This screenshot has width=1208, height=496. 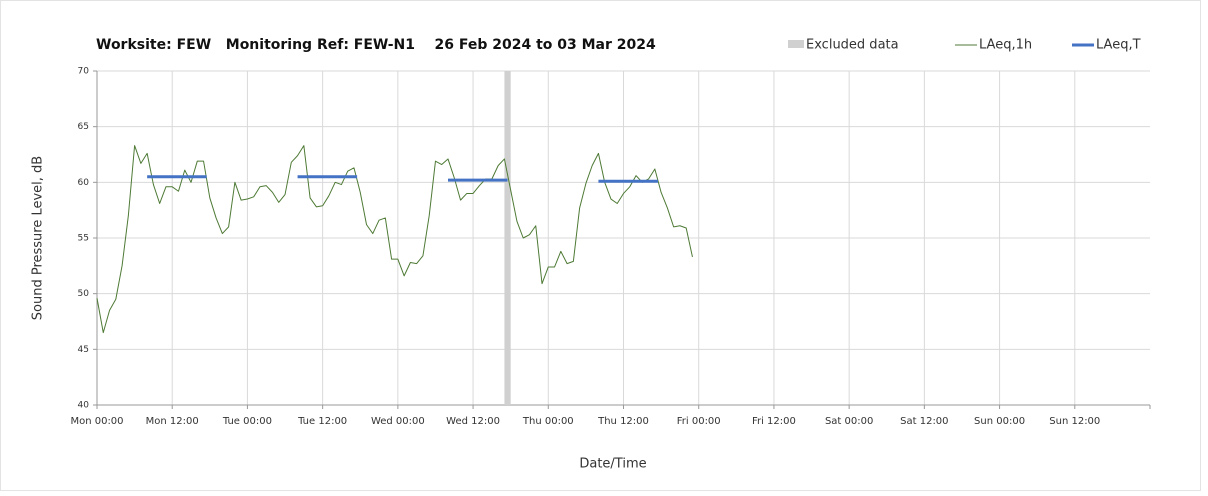 I want to click on y-tick-label: 70, so click(x=84, y=72).